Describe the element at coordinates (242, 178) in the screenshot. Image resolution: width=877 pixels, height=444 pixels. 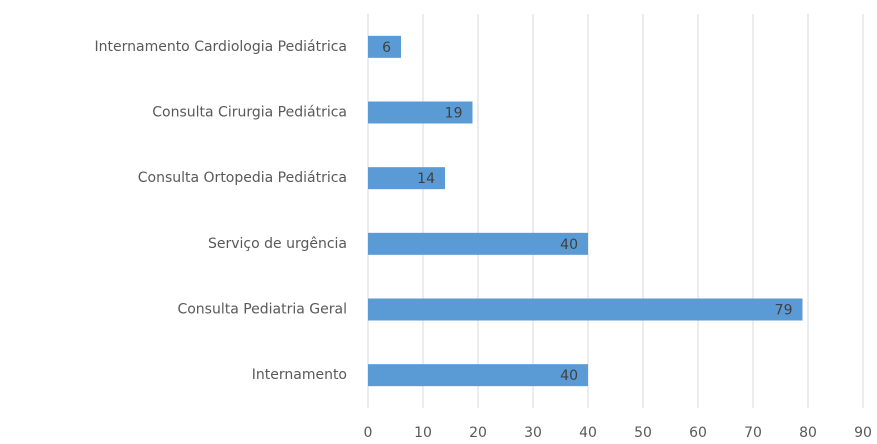
I see `y-tick-label: Consulta Ortopedia Pediátrica` at that location.